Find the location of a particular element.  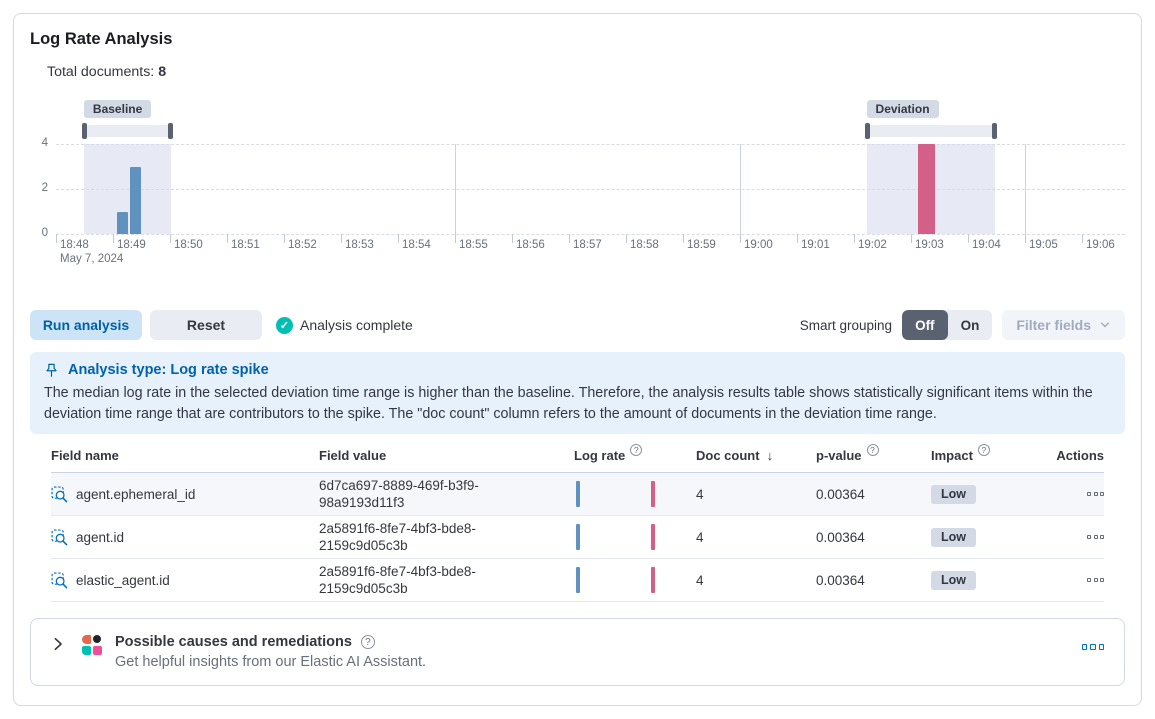

callout-header: Analysis type: Log rate spike is located at coordinates (577, 370).